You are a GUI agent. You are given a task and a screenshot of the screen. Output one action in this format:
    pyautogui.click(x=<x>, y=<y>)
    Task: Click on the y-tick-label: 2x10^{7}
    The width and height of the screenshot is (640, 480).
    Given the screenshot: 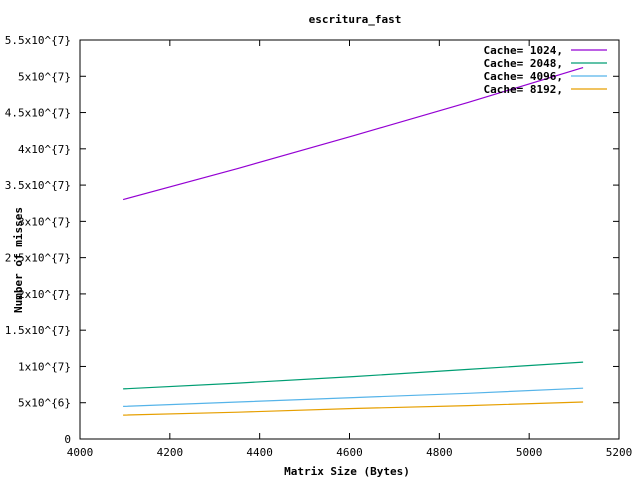 What is the action you would take?
    pyautogui.click(x=44, y=294)
    